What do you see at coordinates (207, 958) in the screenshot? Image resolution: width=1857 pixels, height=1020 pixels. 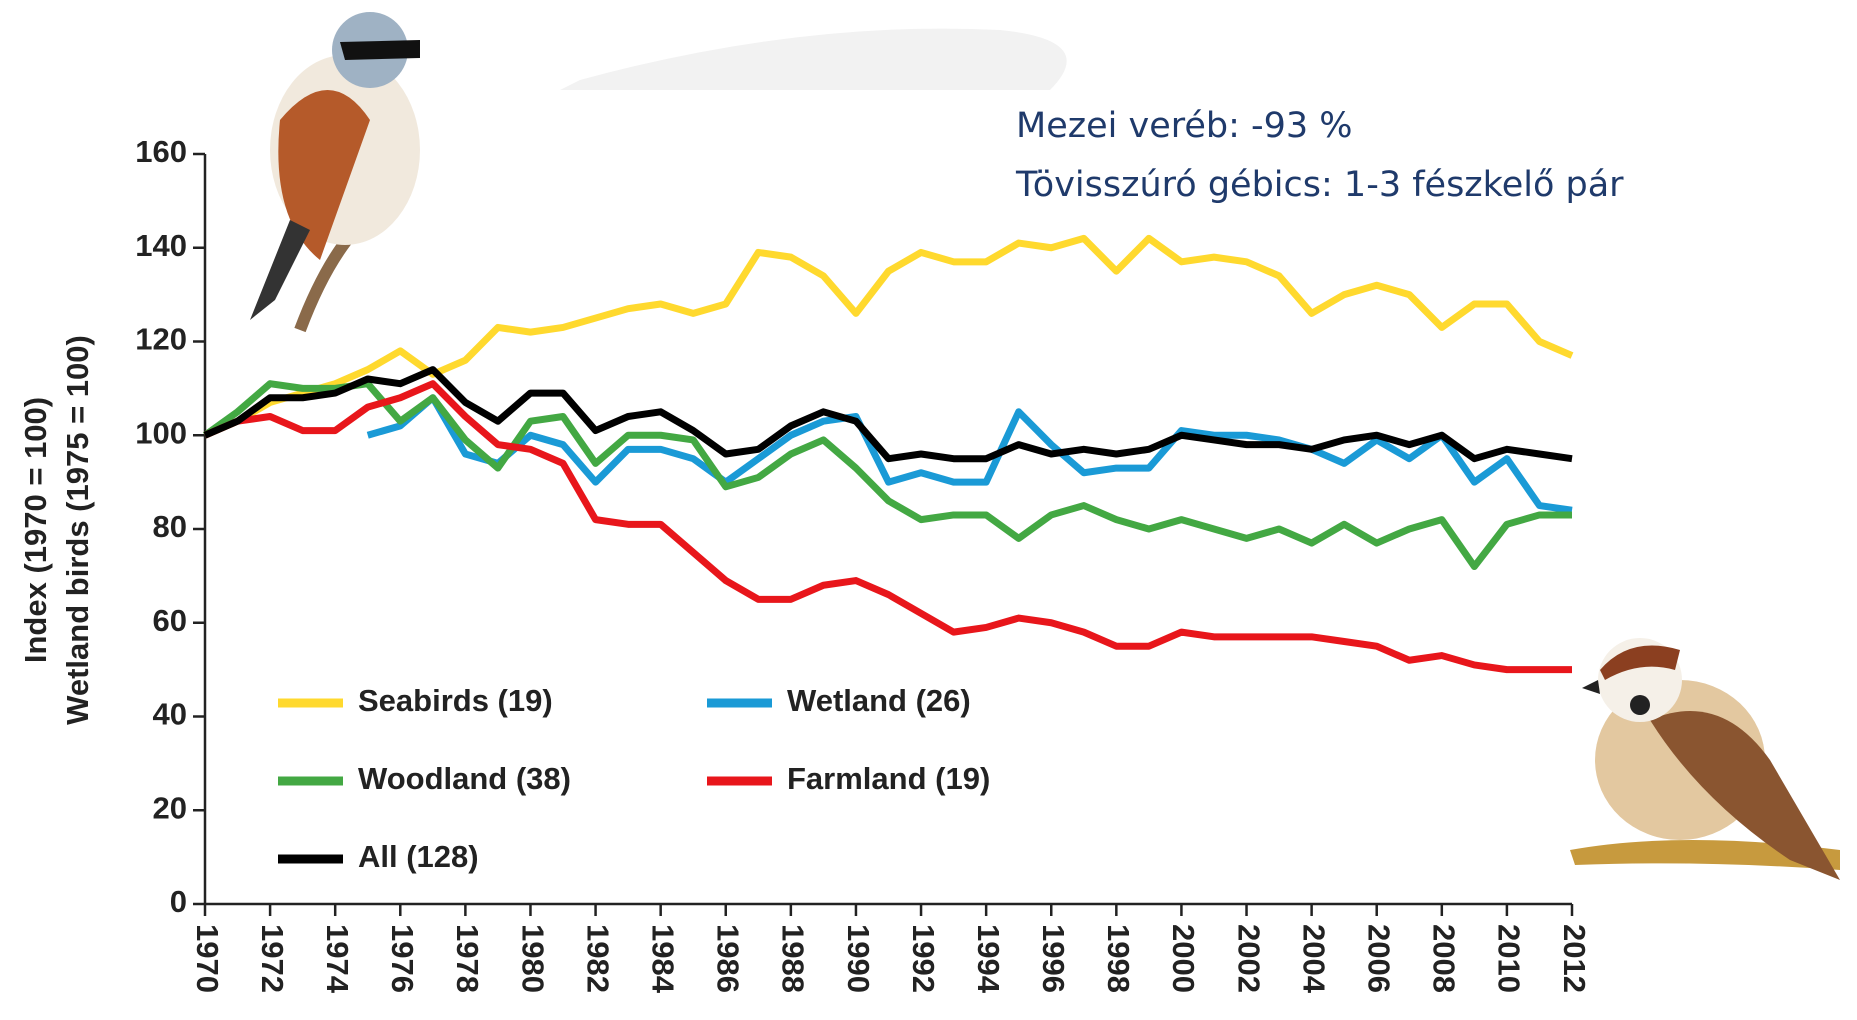 I see `x-tick-label: 1970` at bounding box center [207, 958].